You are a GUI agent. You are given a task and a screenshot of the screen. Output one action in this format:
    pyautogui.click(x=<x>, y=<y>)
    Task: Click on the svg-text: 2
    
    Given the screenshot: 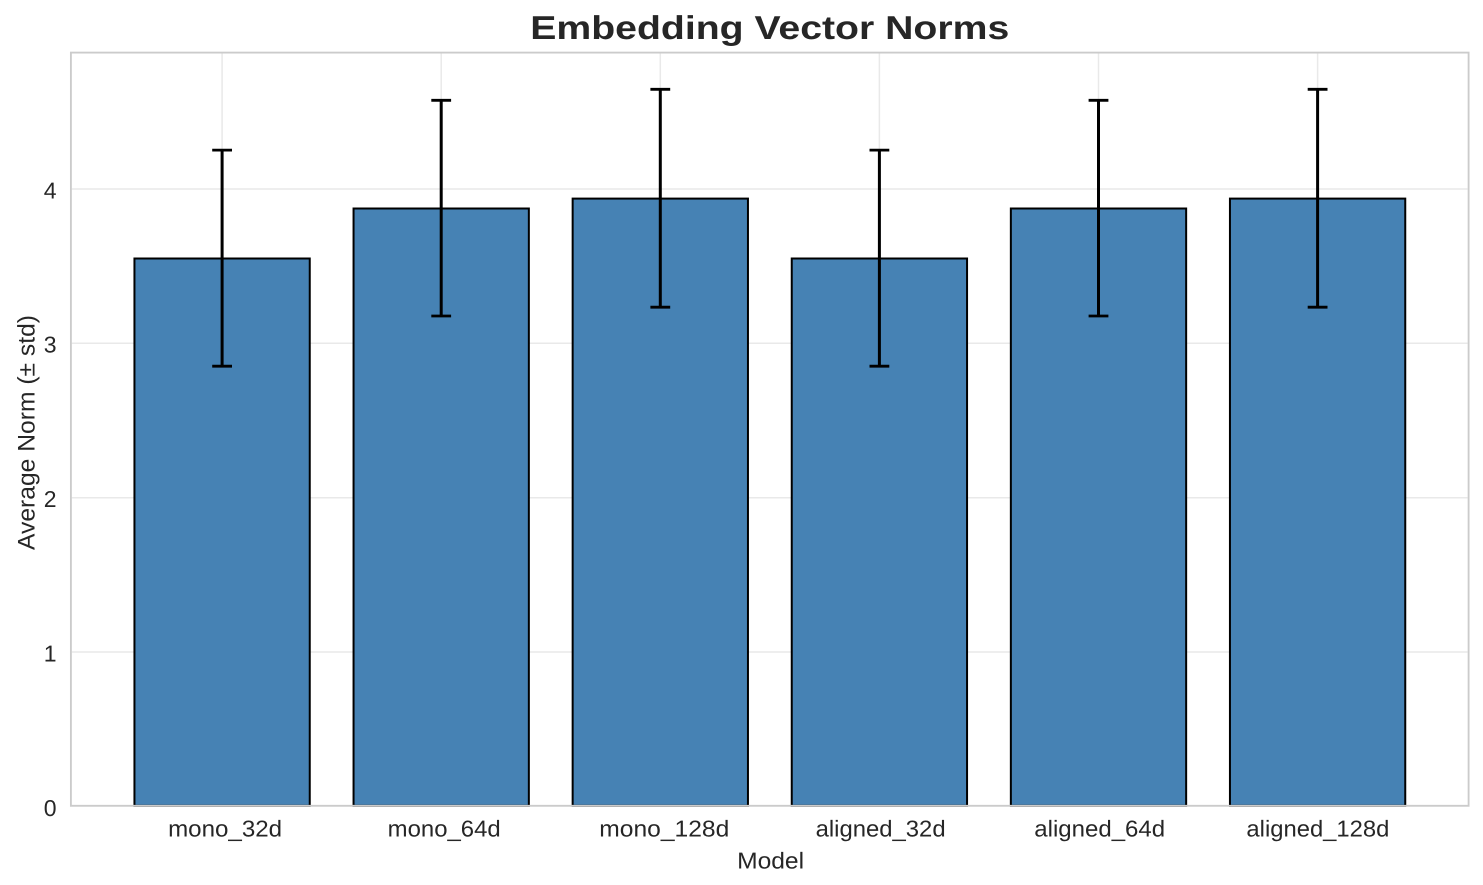 What is the action you would take?
    pyautogui.click(x=50, y=499)
    